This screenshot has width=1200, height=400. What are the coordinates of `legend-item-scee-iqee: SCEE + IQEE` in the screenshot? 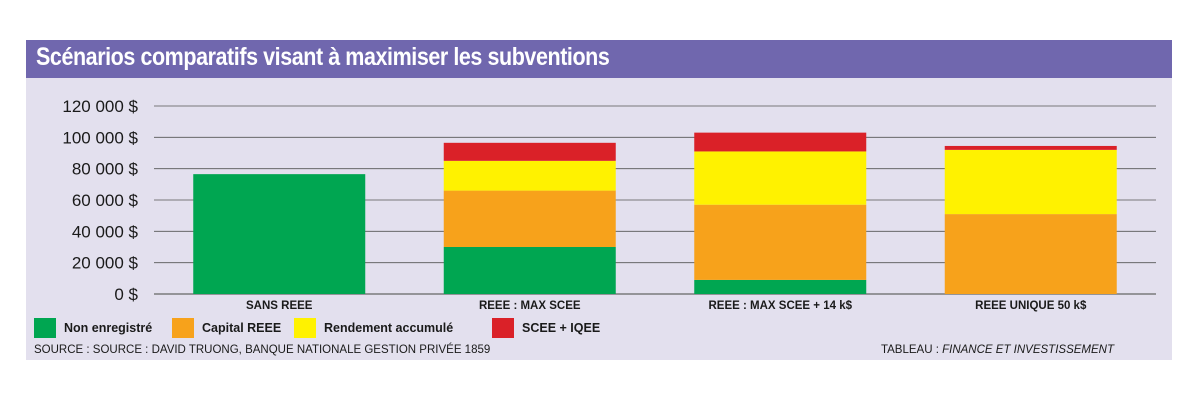 It's located at (546, 328).